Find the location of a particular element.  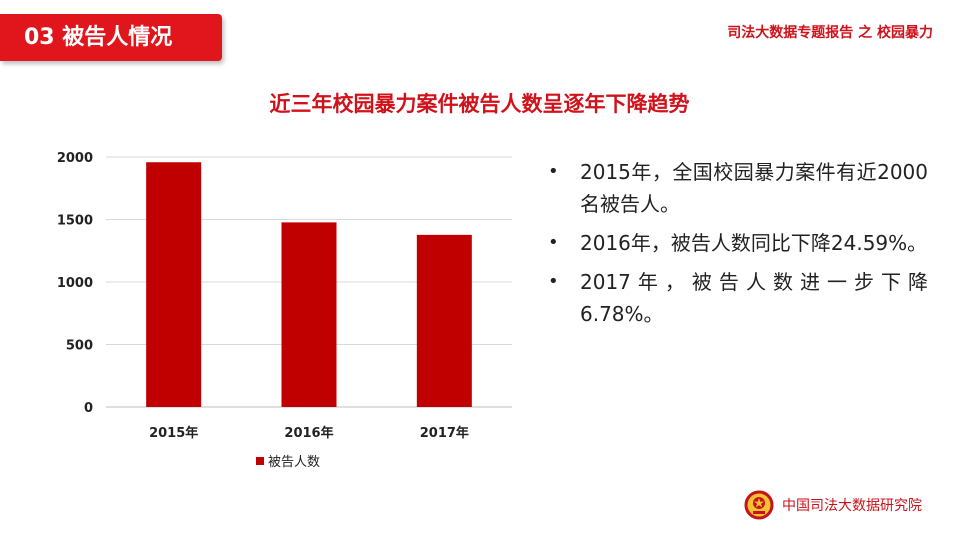

bullet-item: • 2017年，被告人数进一步下降6.78%。 is located at coordinates (738, 298).